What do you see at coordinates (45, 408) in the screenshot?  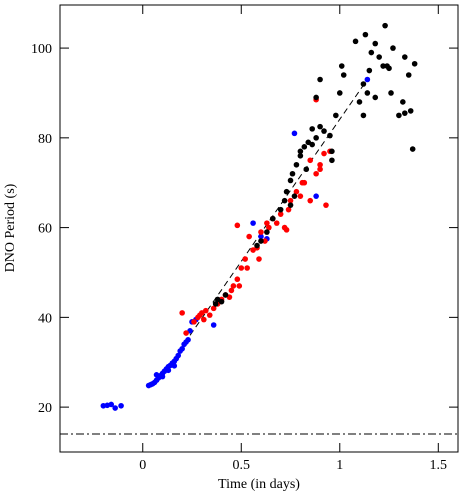 I see `y-tick-label: 20` at bounding box center [45, 408].